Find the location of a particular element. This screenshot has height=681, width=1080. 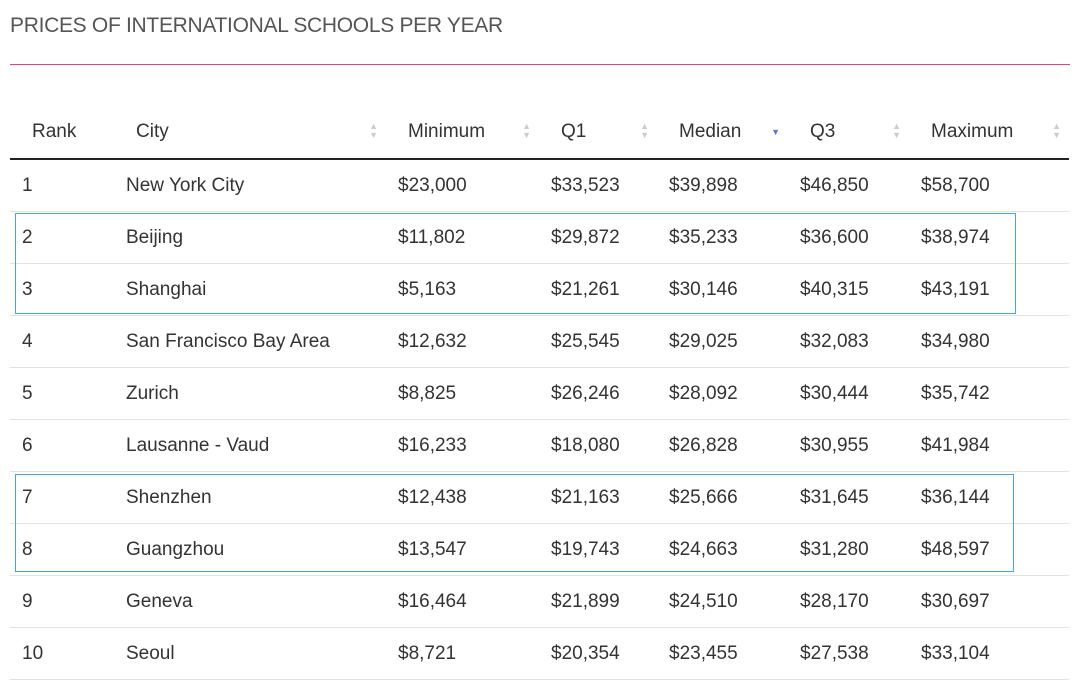

cell-q1: $26,246 is located at coordinates (598, 393).